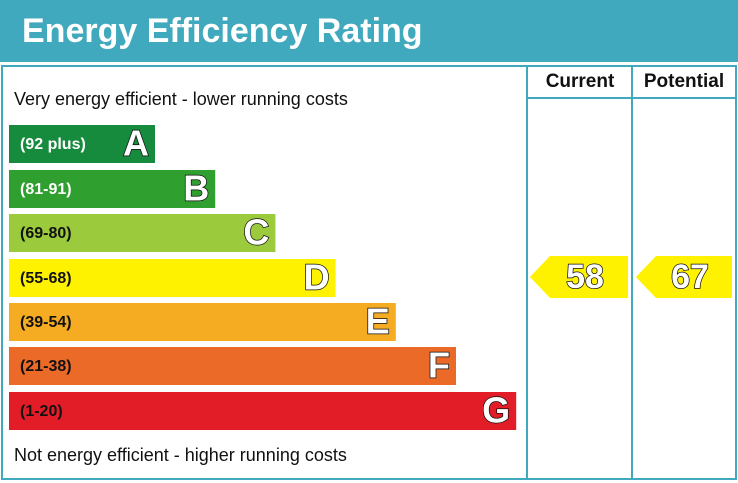 The width and height of the screenshot is (738, 483). I want to click on column-header: Current, so click(580, 81).